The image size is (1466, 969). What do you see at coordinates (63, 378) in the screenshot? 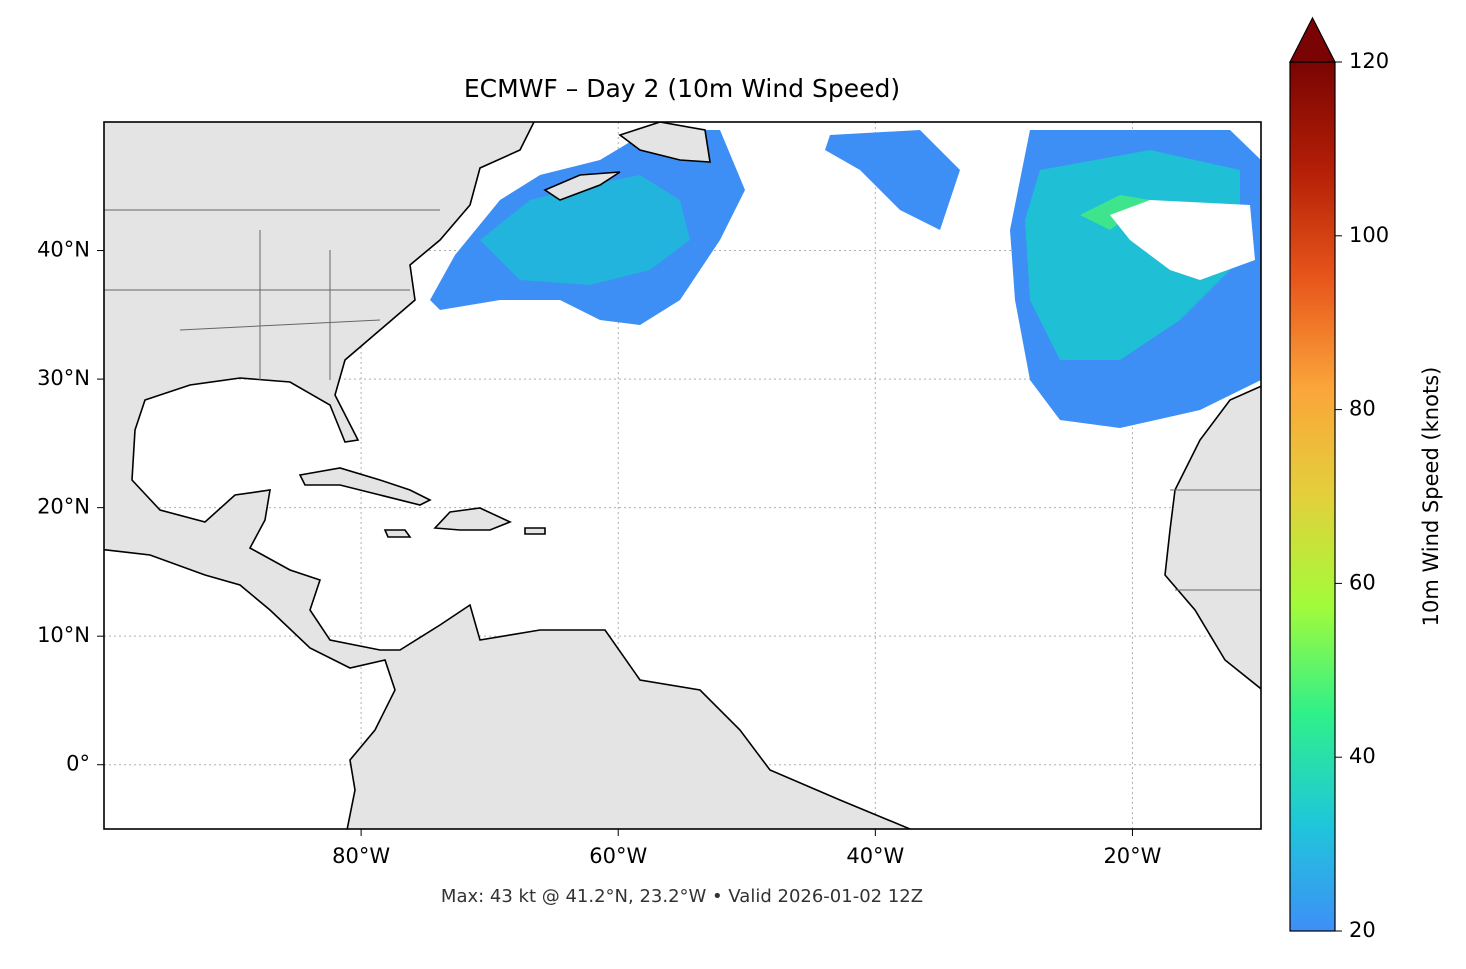
I see `y-tick-label: 30°N` at bounding box center [63, 378].